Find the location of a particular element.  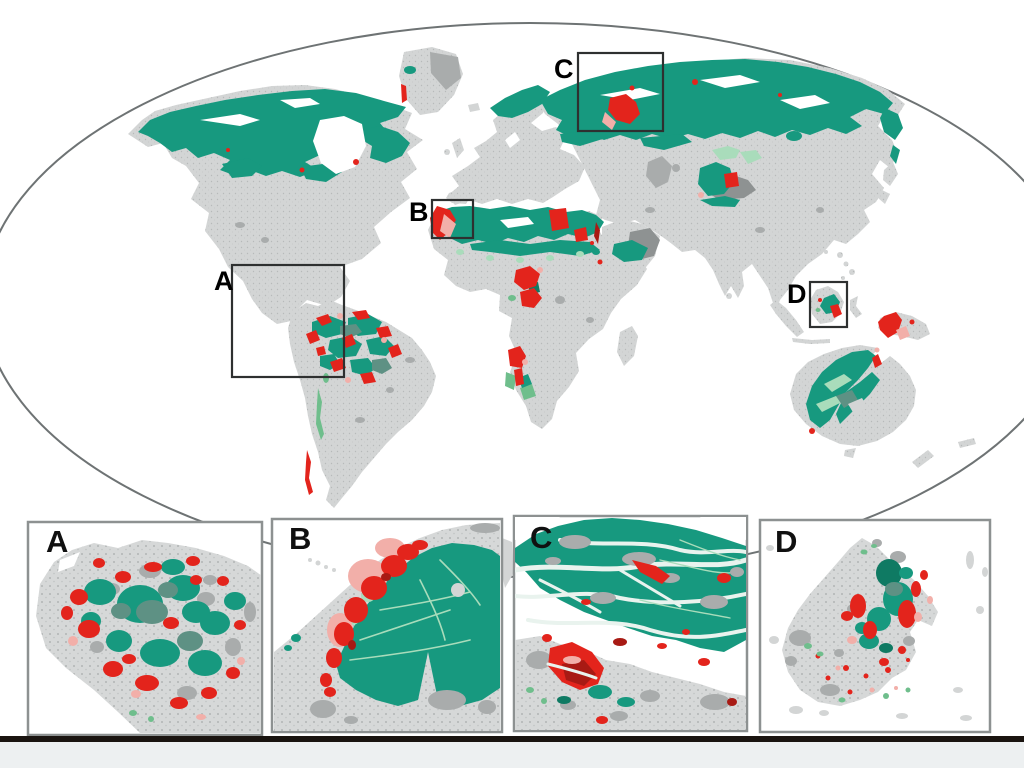

madagascar is located at coordinates (627, 346).